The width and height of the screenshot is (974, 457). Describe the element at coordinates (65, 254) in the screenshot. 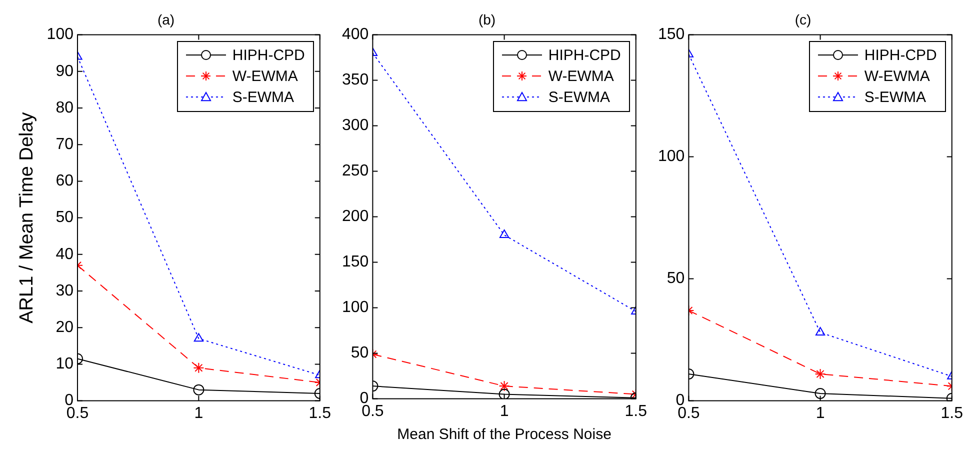

I see `y-tick-label: 40` at that location.